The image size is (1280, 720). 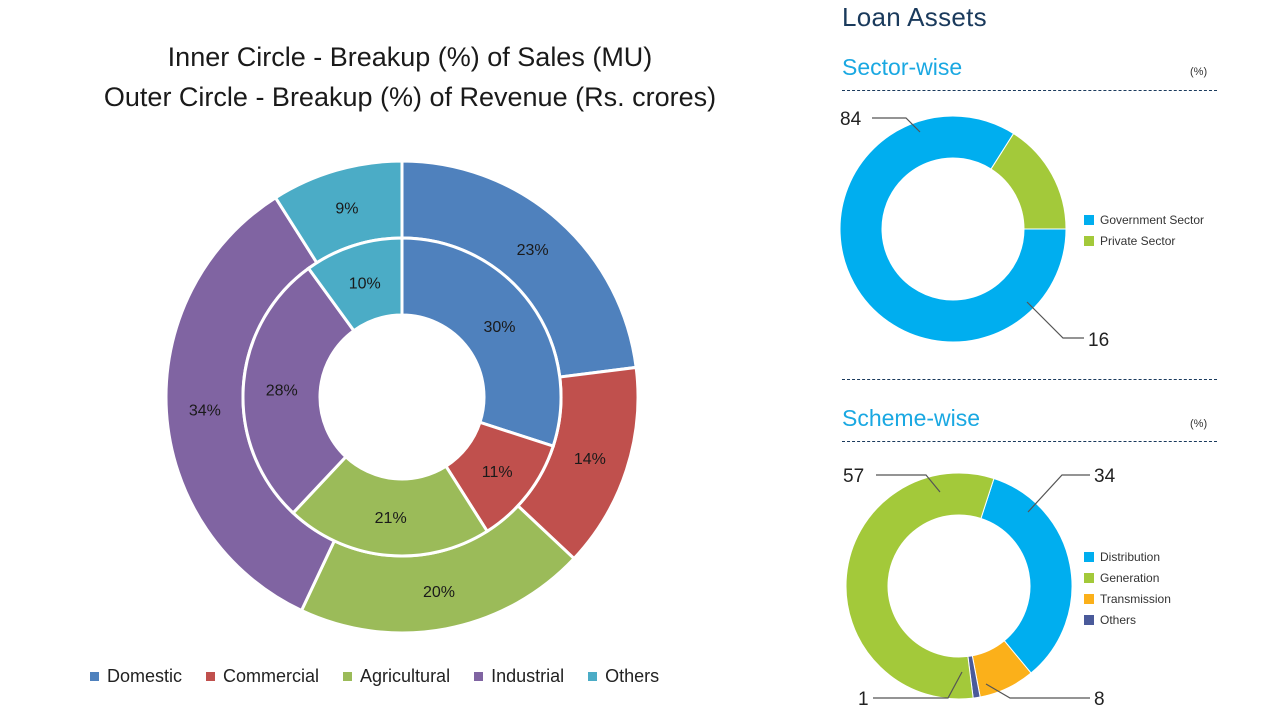 I want to click on scheme-value-transmission: 8, so click(x=1099, y=699).